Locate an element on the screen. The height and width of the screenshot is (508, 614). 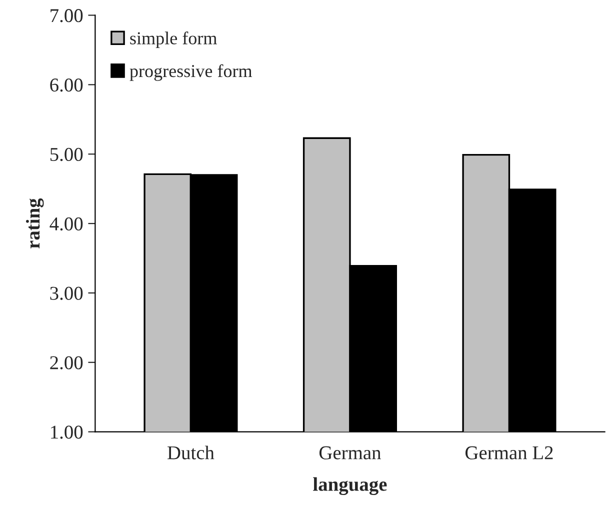
x-tick-label: Dutch is located at coordinates (191, 453).